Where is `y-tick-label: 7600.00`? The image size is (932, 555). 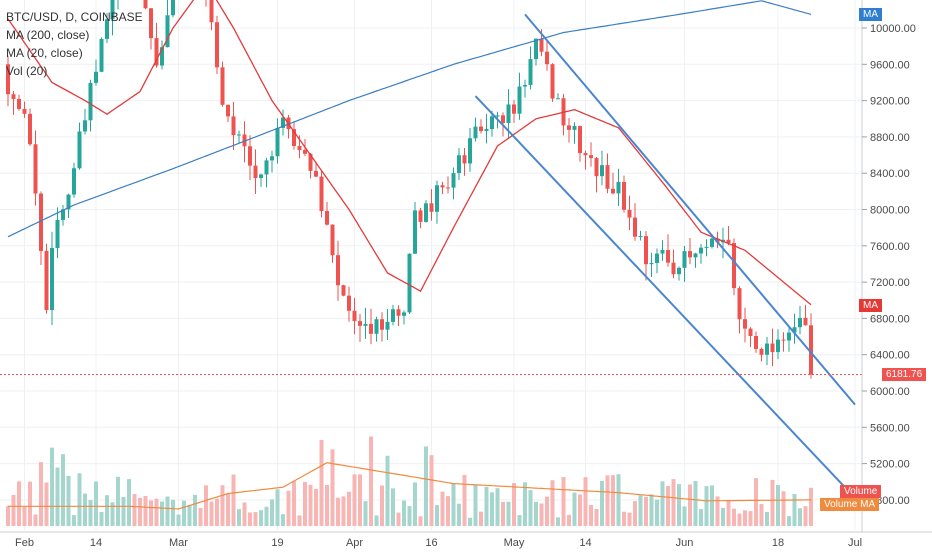
y-tick-label: 7600.00 is located at coordinates (890, 247).